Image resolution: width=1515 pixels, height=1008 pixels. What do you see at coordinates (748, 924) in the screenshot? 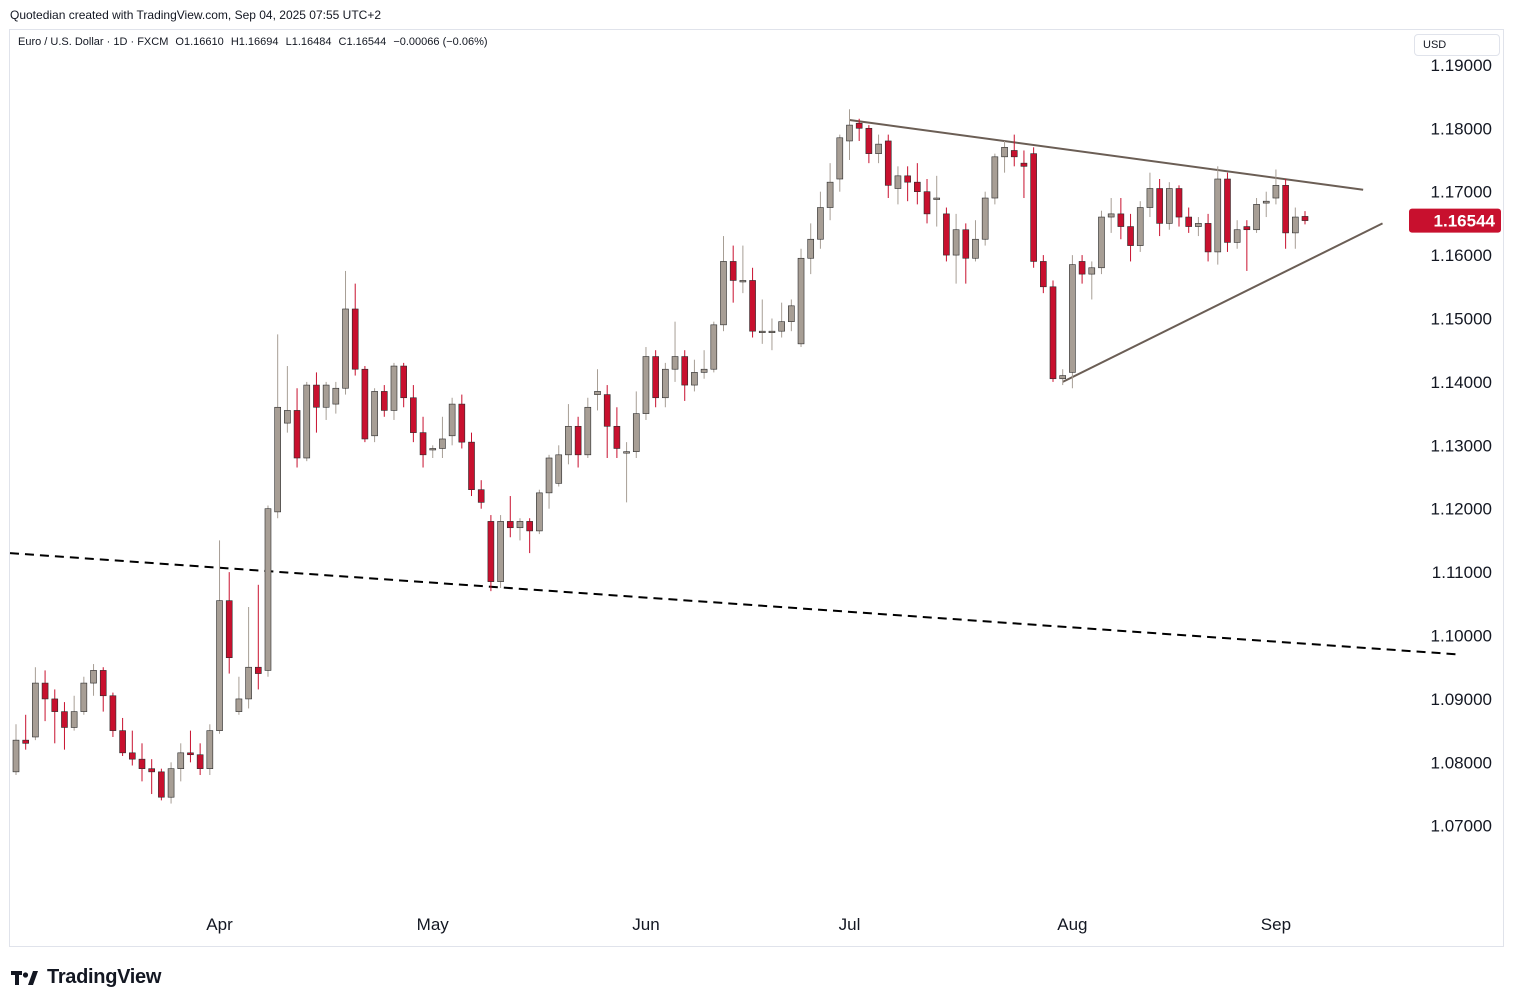
I see `x-axis: Apr May Jun Jul Aug Sep` at bounding box center [748, 924].